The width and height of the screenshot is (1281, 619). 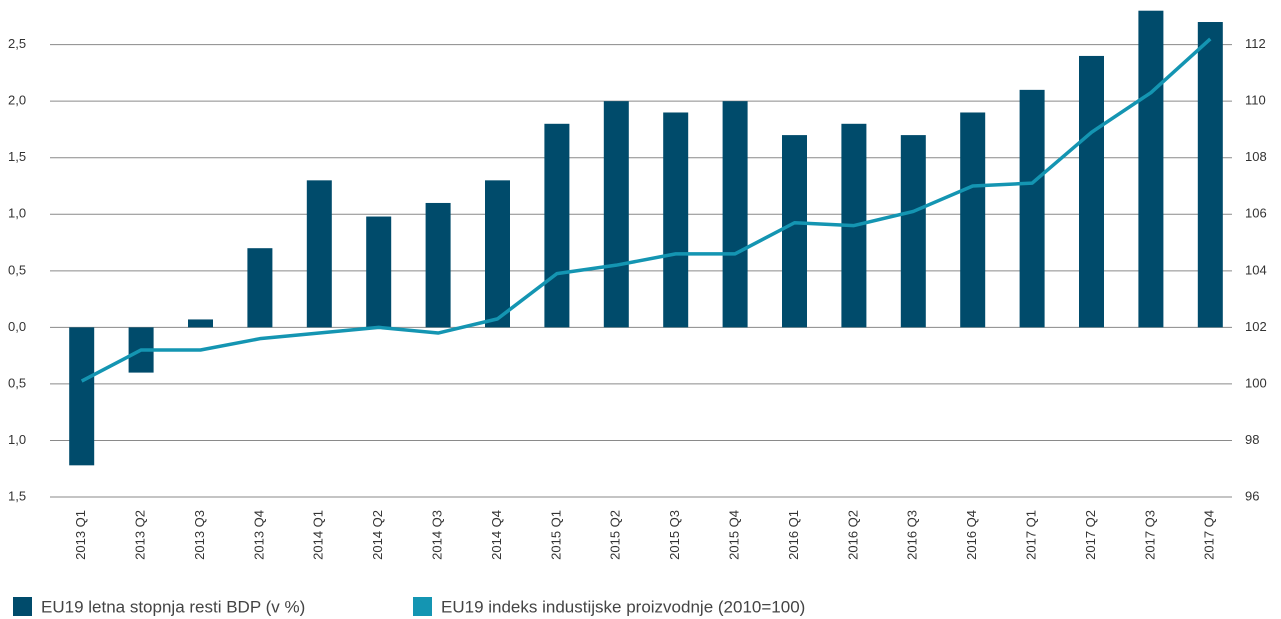 What do you see at coordinates (1252, 439) in the screenshot?
I see `y2-tick-label: 98` at bounding box center [1252, 439].